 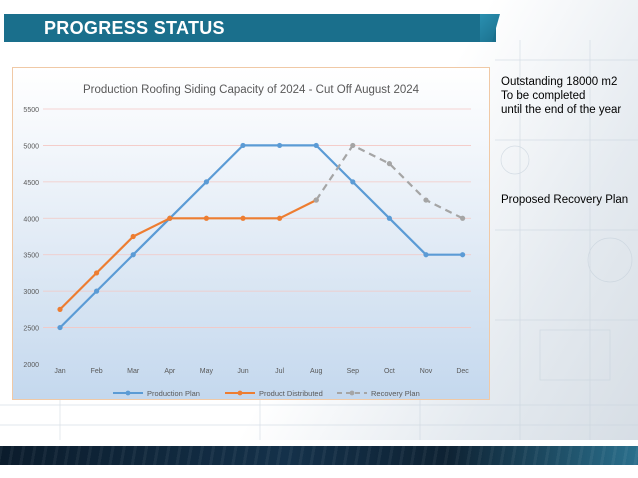 What do you see at coordinates (559, 82) in the screenshot?
I see `outstanding-line-1: Outstanding 18000 m2` at bounding box center [559, 82].